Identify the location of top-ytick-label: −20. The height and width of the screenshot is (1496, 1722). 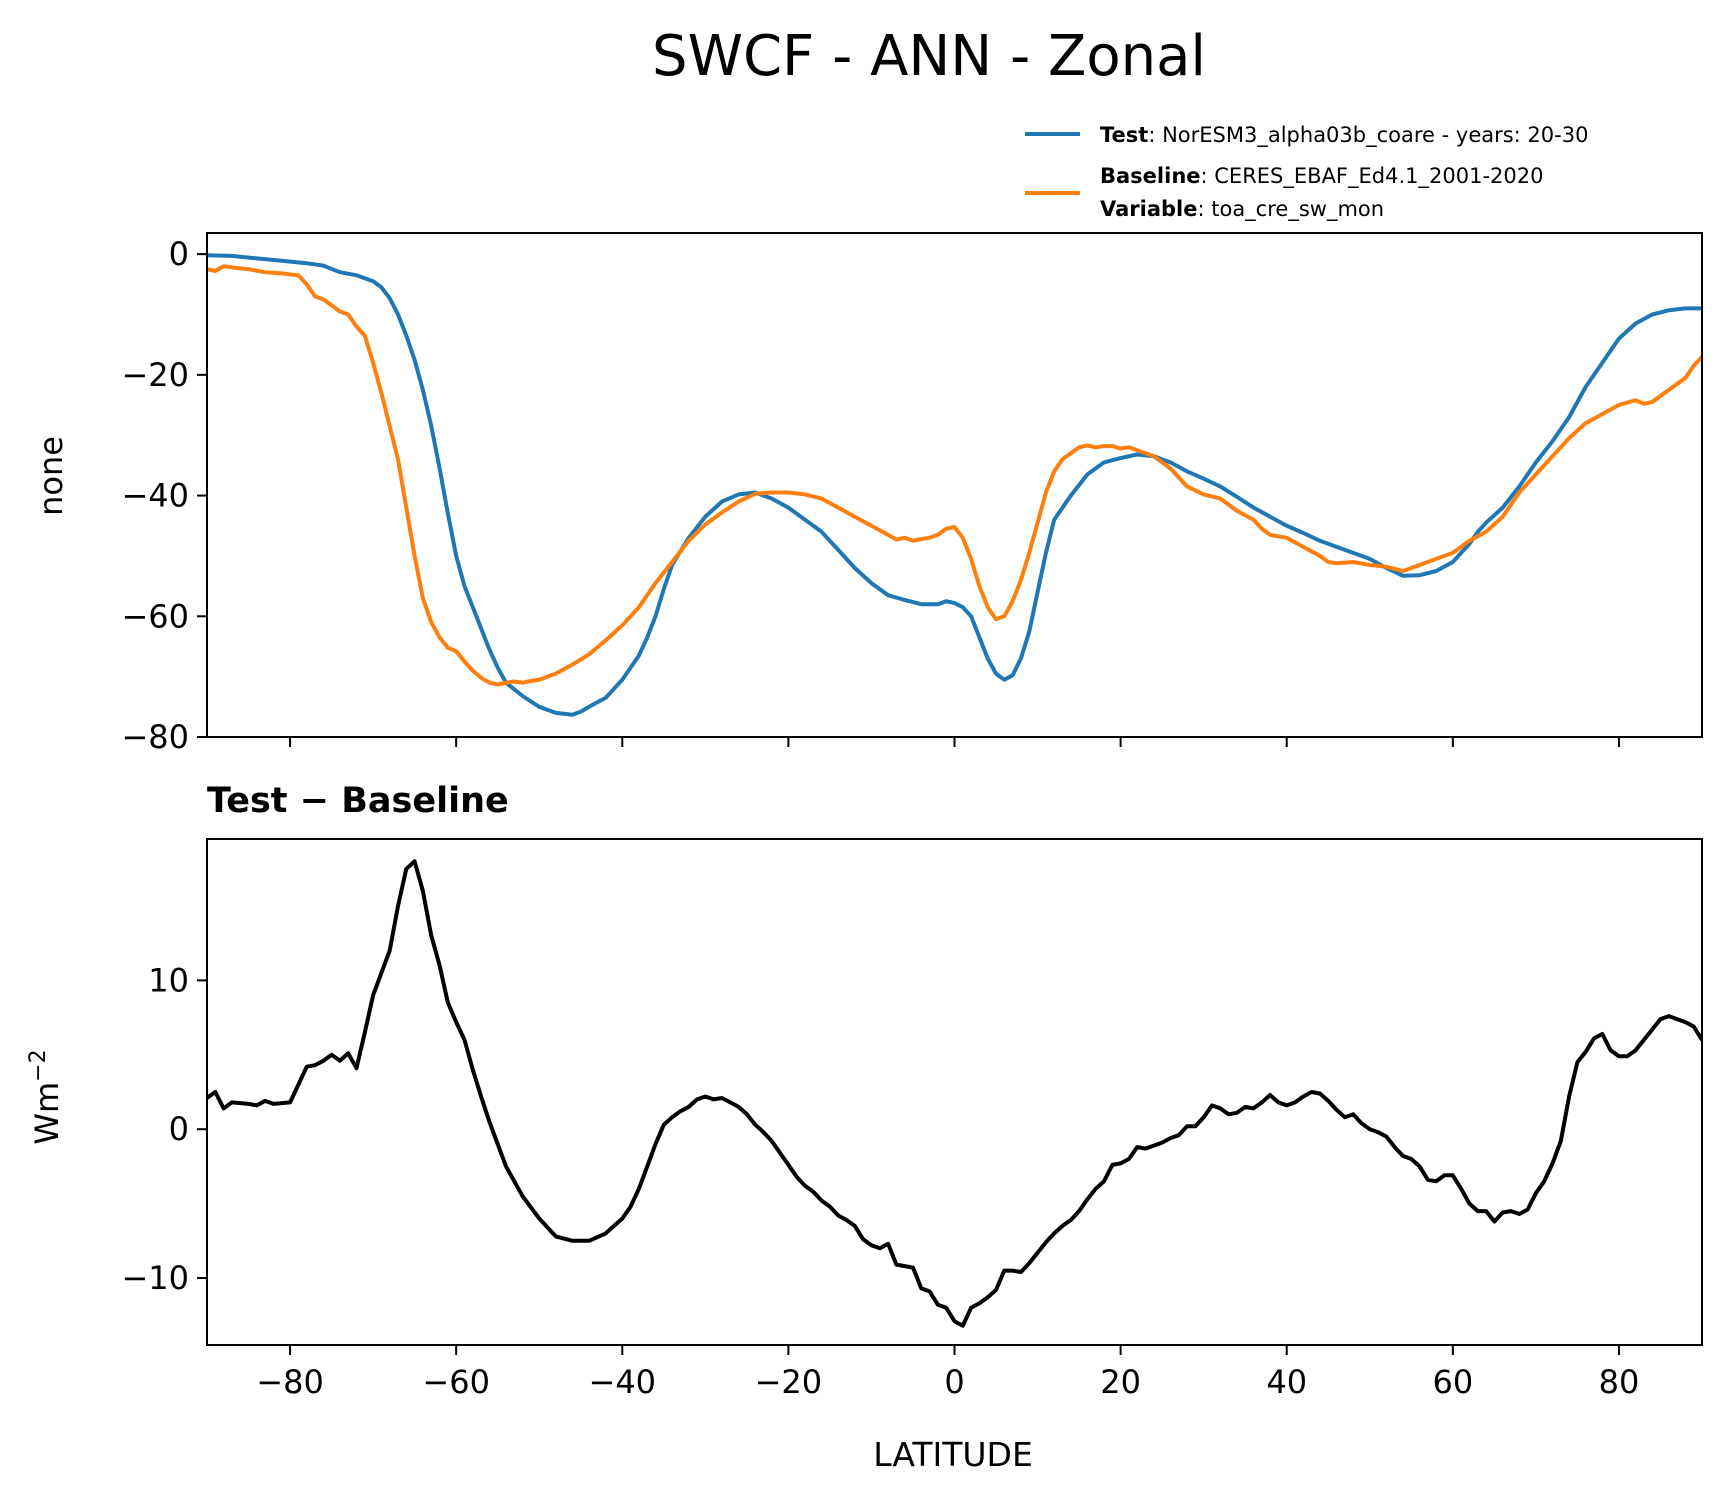
(155, 375).